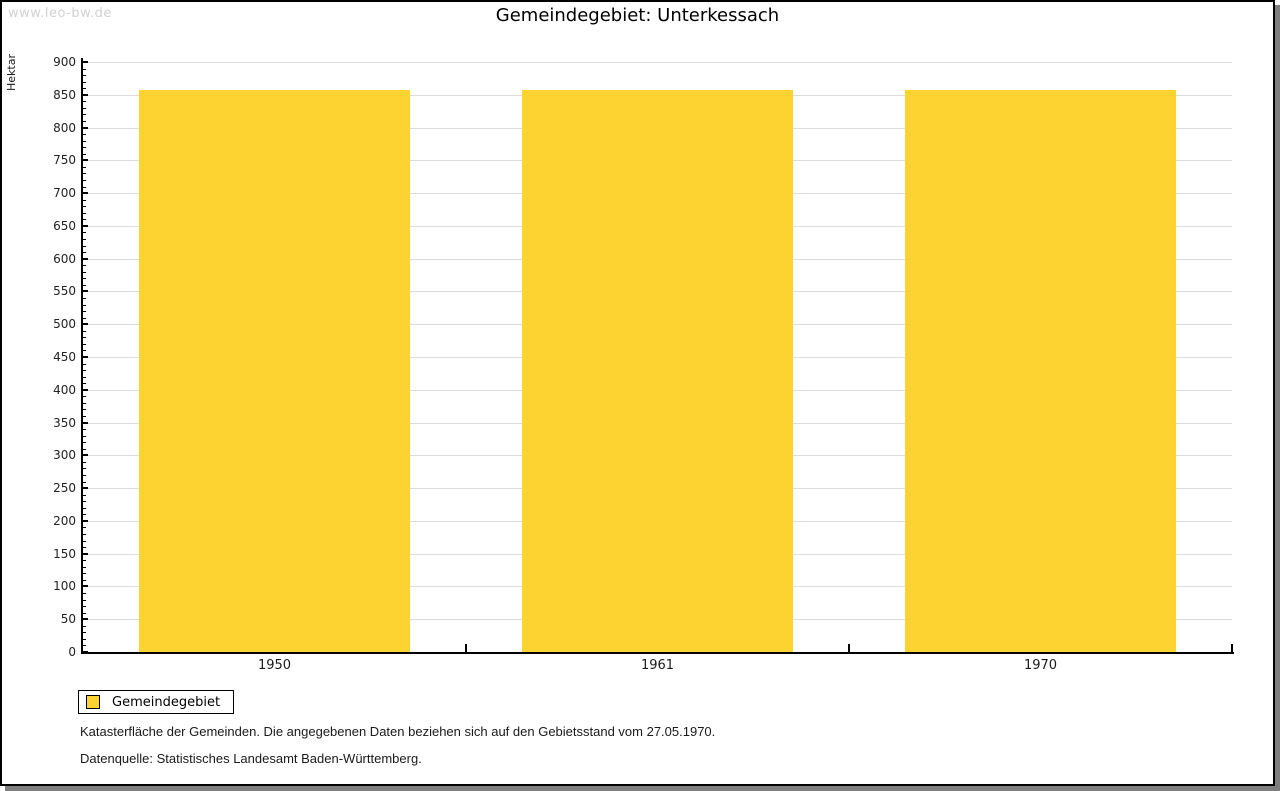 This screenshot has height=791, width=1280. Describe the element at coordinates (64, 455) in the screenshot. I see `y-tick-label: 300` at that location.